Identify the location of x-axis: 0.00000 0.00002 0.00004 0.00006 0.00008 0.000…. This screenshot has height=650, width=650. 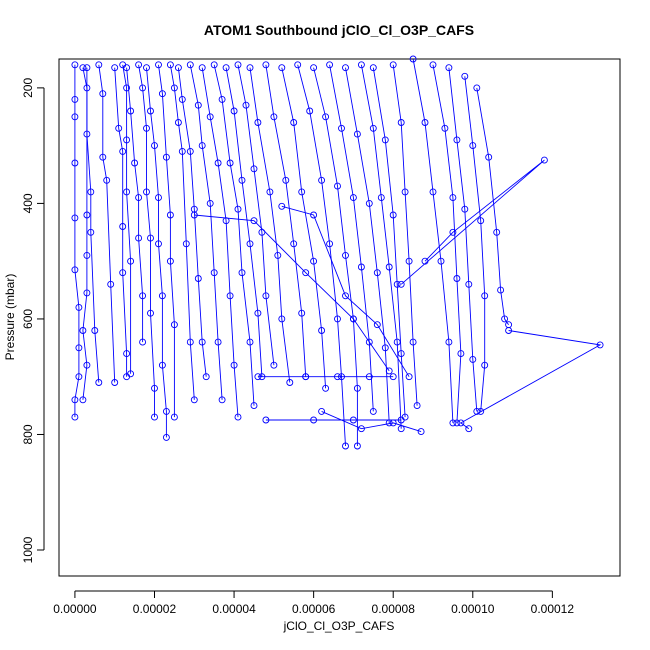
(314, 603).